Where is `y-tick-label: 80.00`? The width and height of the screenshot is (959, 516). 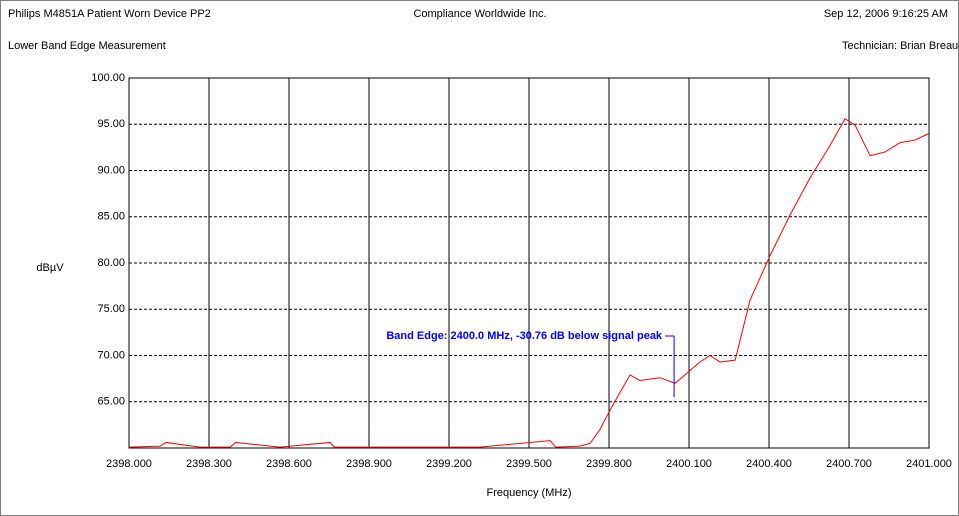
y-tick-label: 80.00 is located at coordinates (111, 263).